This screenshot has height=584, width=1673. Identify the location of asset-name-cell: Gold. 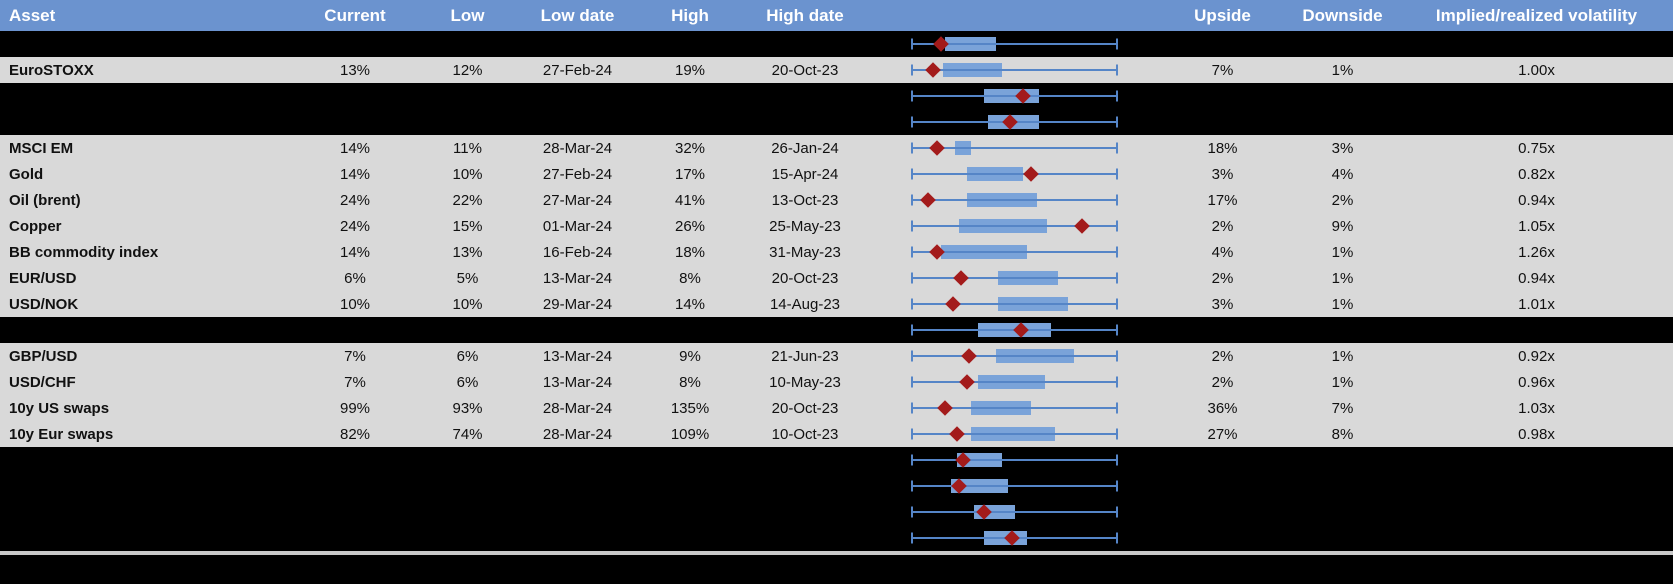
(26, 174).